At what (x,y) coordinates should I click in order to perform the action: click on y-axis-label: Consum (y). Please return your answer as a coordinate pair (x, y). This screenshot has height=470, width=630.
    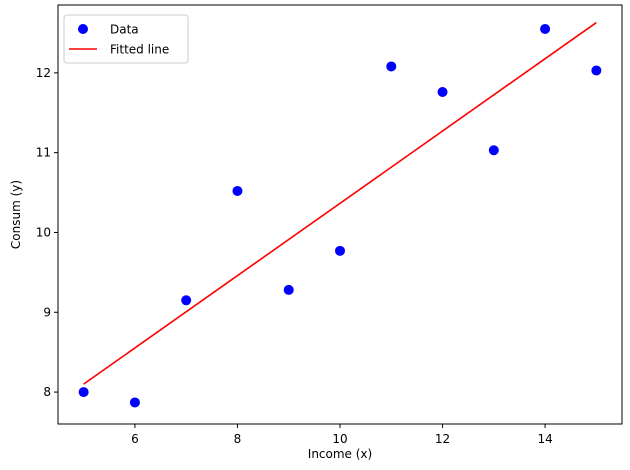
    Looking at the image, I should click on (16, 214).